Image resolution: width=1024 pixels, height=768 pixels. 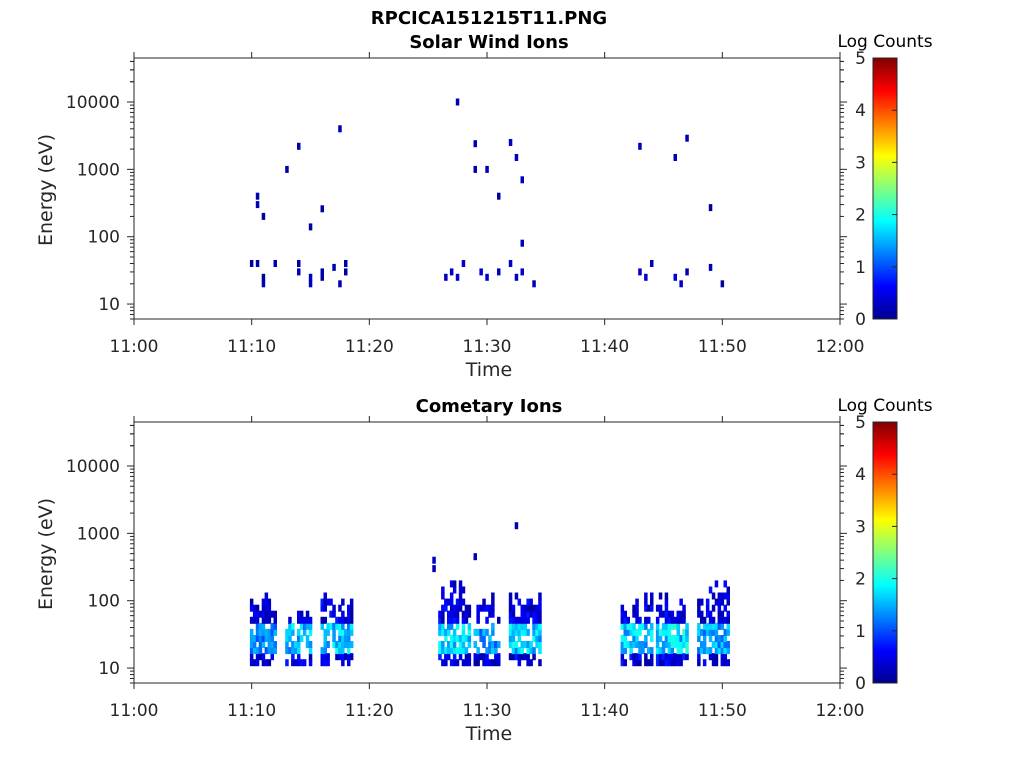 I want to click on x-tick-label: 12:00, so click(x=840, y=711).